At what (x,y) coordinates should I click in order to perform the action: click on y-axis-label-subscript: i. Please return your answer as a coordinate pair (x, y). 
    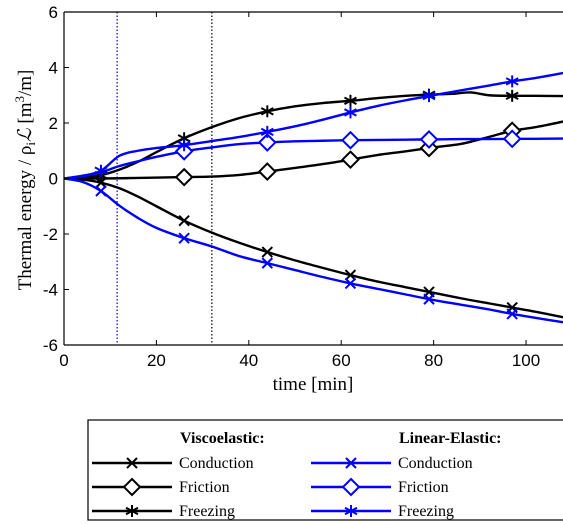
    Looking at the image, I should click on (30, 144).